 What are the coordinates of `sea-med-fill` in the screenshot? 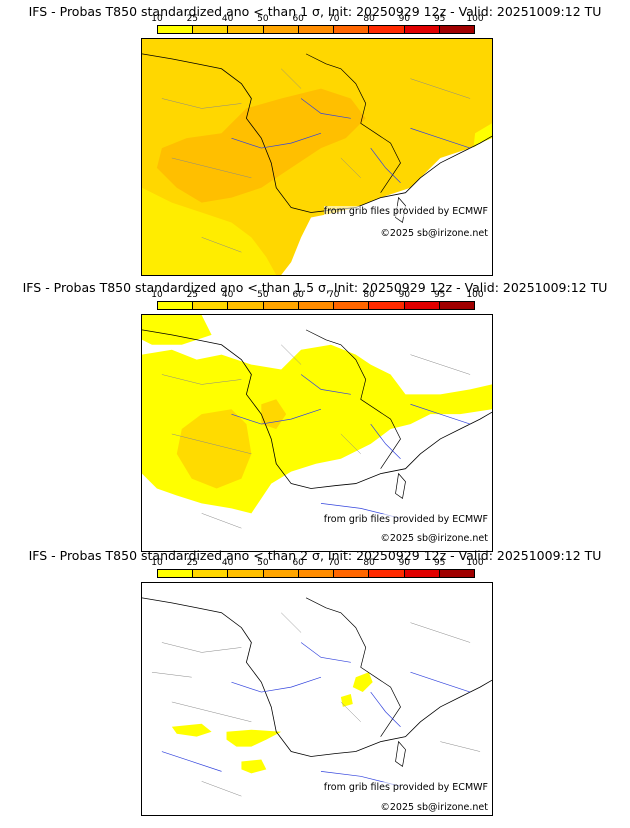 It's located at (436, 226).